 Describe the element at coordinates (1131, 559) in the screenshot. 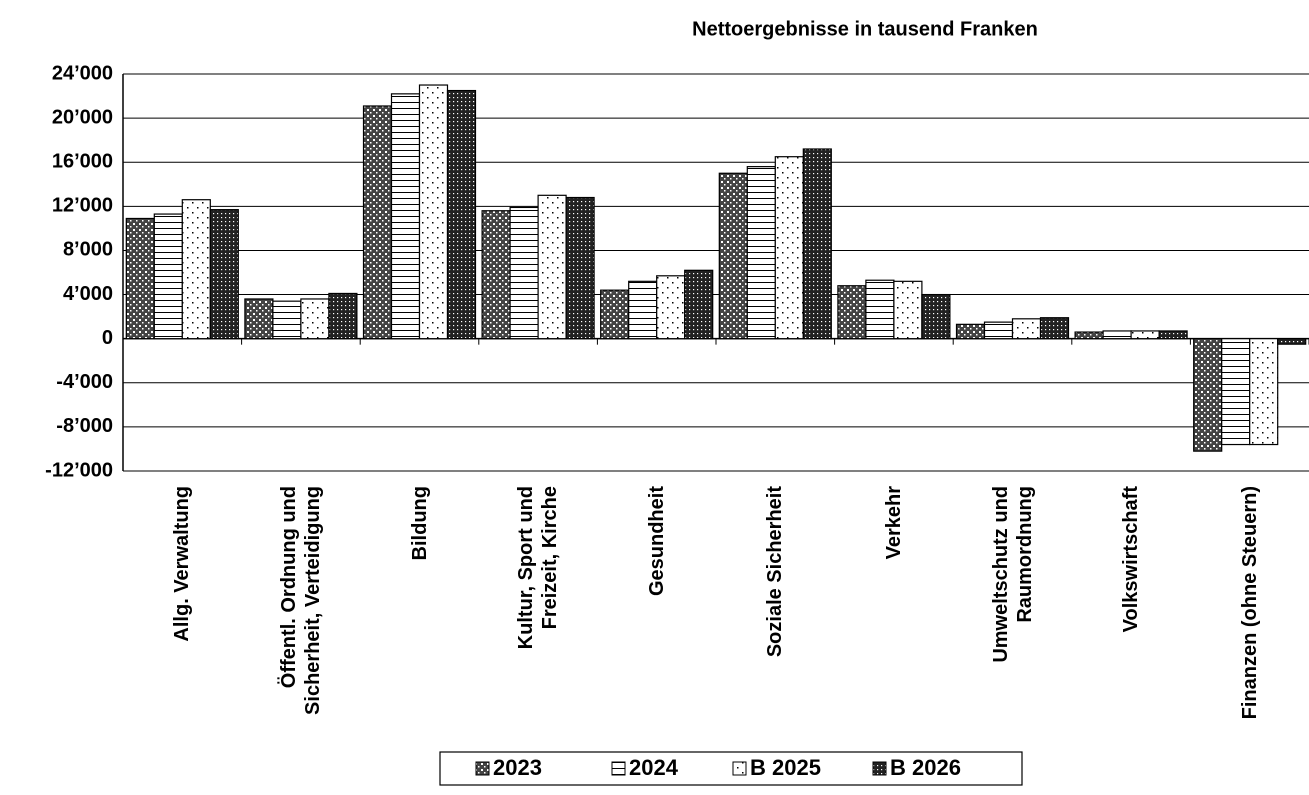

I see `x-tick-label: Volkswirtschaft` at that location.